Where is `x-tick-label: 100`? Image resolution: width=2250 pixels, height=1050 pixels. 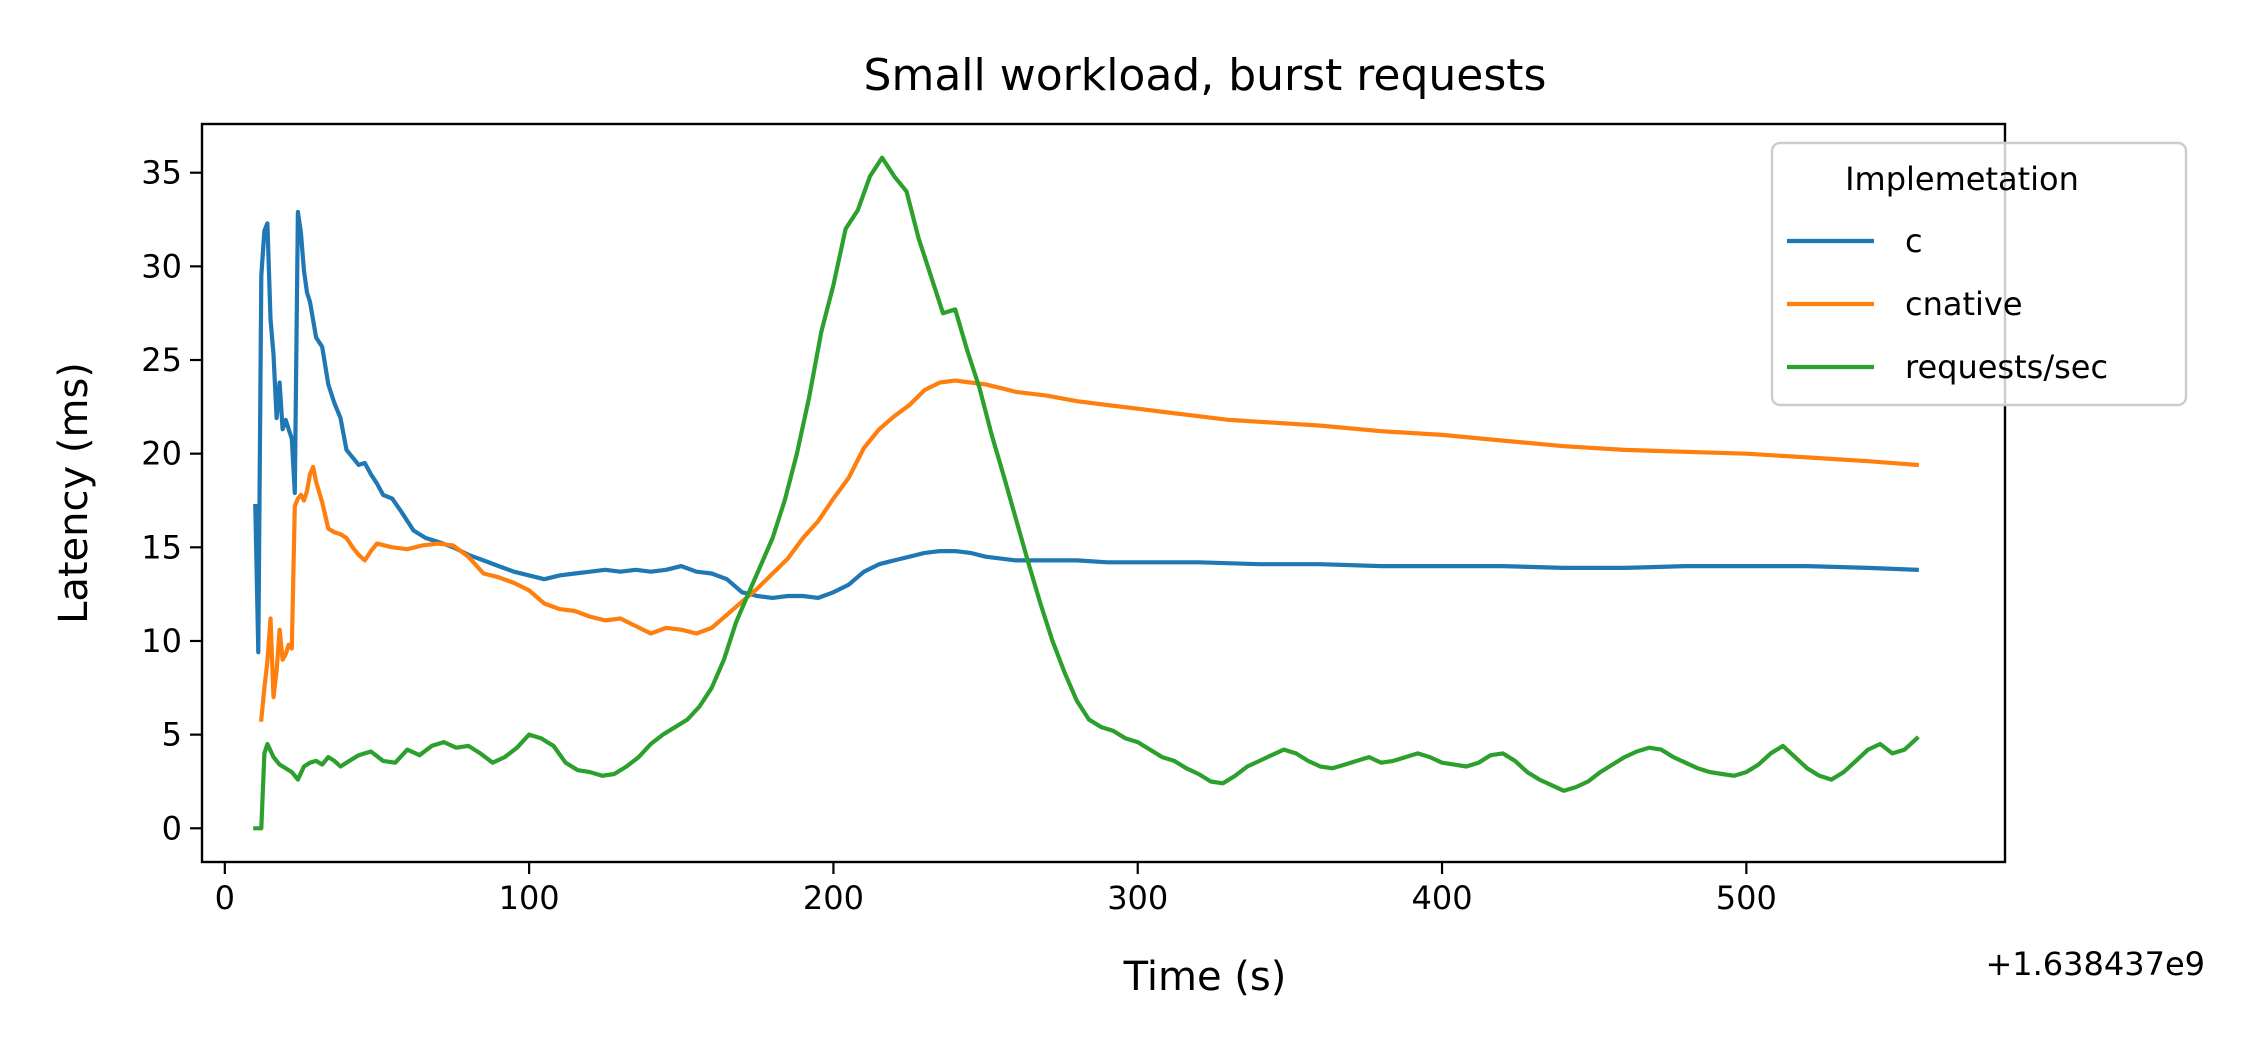 x-tick-label: 100 is located at coordinates (529, 898).